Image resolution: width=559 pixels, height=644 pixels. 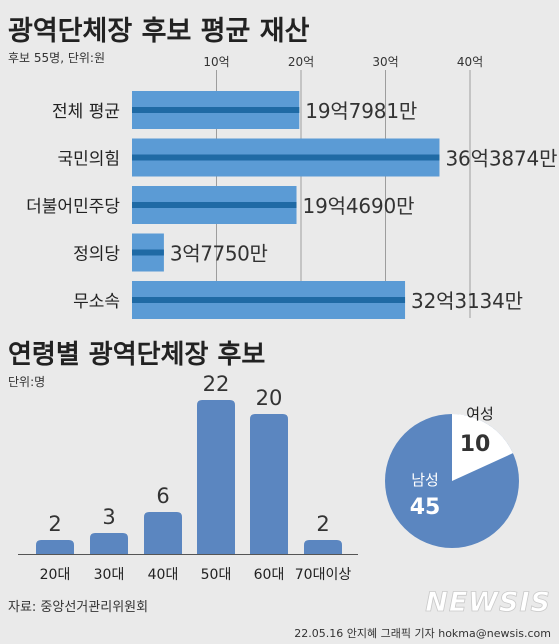 I want to click on asset-chart-title: 광역단체장 후보 평균 재산, so click(x=159, y=31).